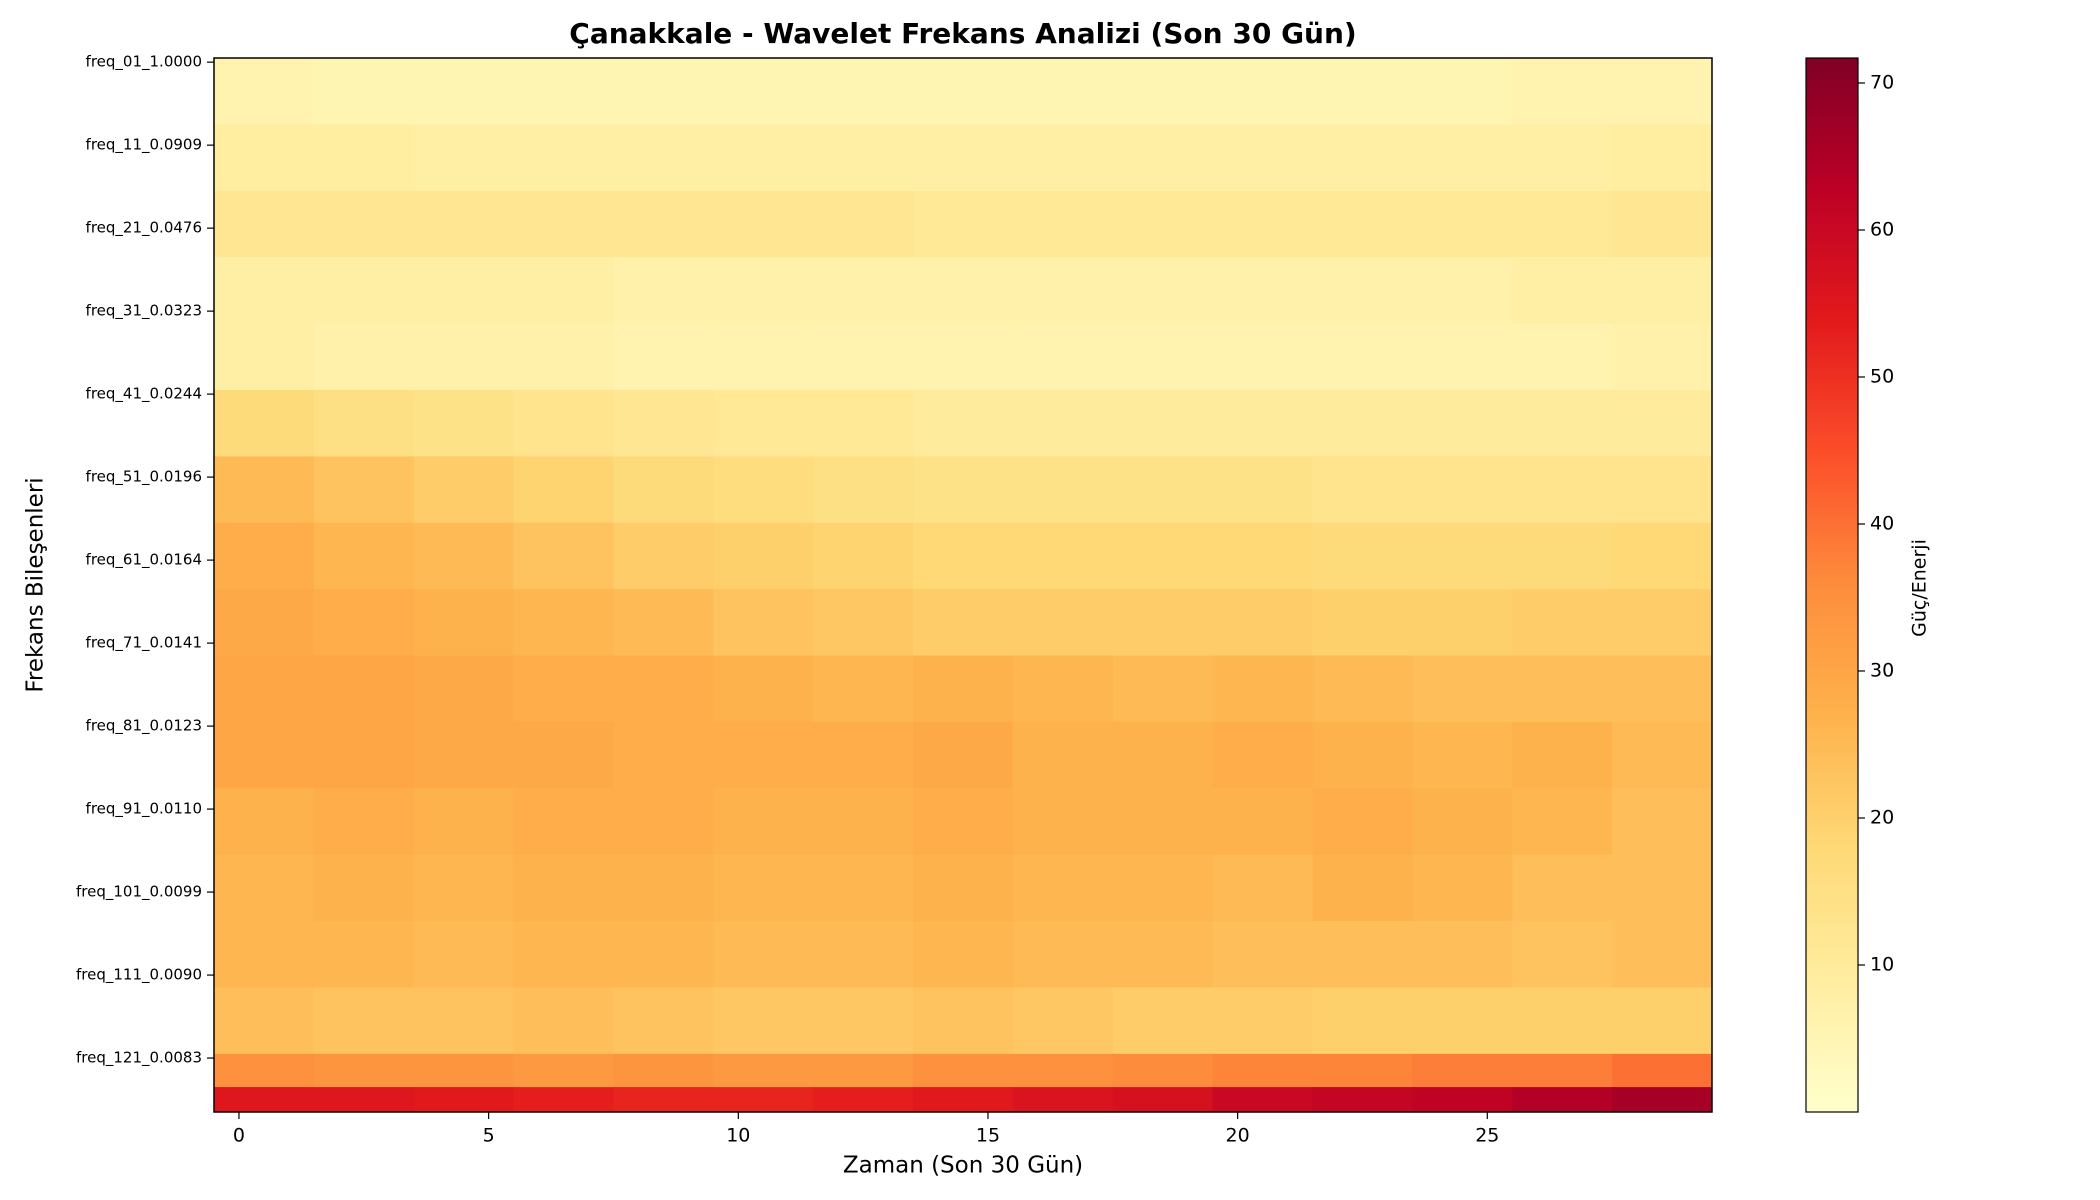 The image size is (2100, 1200). Describe the element at coordinates (144, 311) in the screenshot. I see `y-tick-label: freq_31_0.0323` at that location.